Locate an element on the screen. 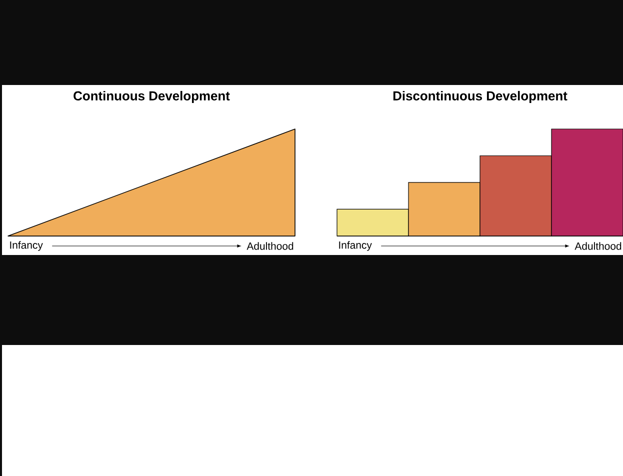  chart-title: Discontinuous Development is located at coordinates (480, 97).